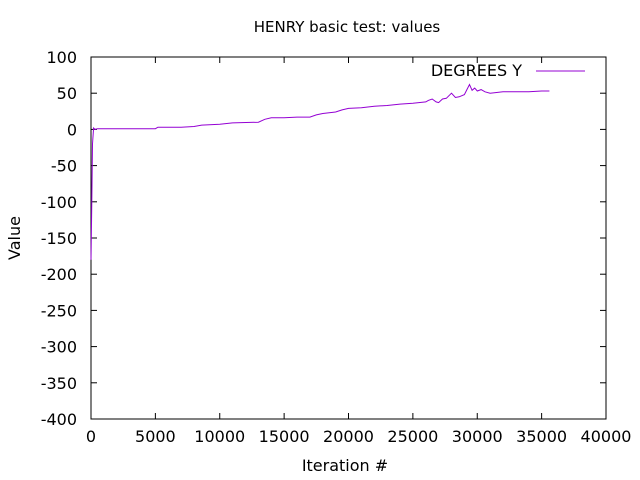 This screenshot has height=480, width=640. I want to click on legend: DEGREES Y, so click(508, 70).